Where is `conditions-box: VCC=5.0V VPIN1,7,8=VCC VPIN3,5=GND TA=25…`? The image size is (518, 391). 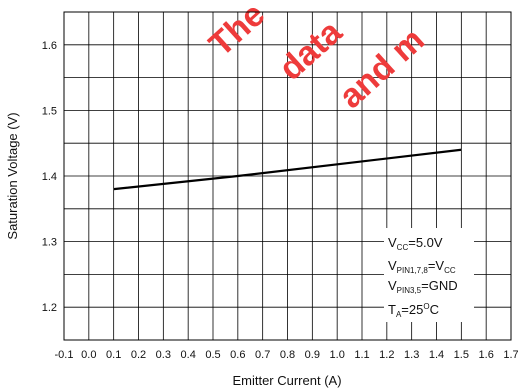
conditions-box: VCC=5.0V VPIN1,7,8=VCC VPIN3,5=GND TA=25… is located at coordinates (429, 275).